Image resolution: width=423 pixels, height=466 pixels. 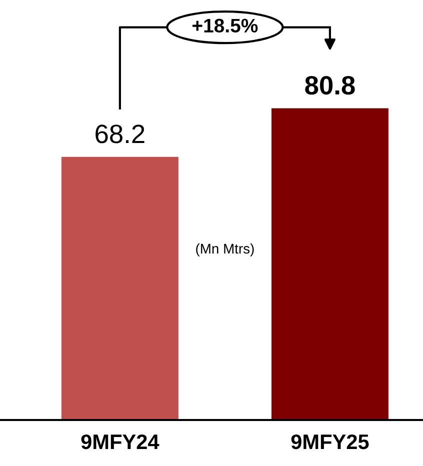 What do you see at coordinates (330, 85) in the screenshot?
I see `data-label: 80.8` at bounding box center [330, 85].